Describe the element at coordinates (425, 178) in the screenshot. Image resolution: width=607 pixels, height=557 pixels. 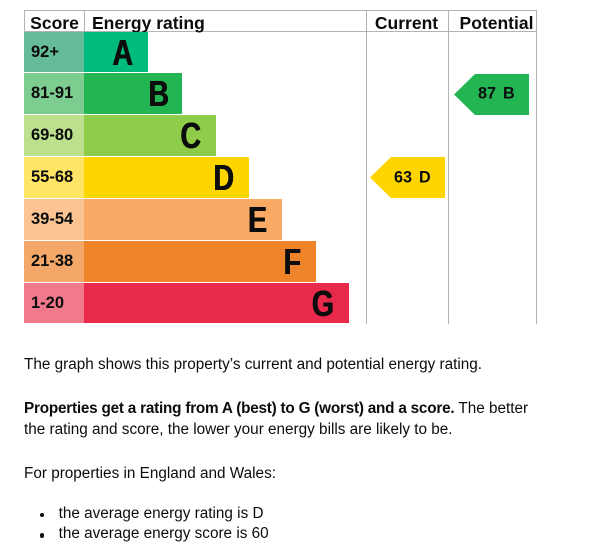
I see `svg-text: D` at that location.